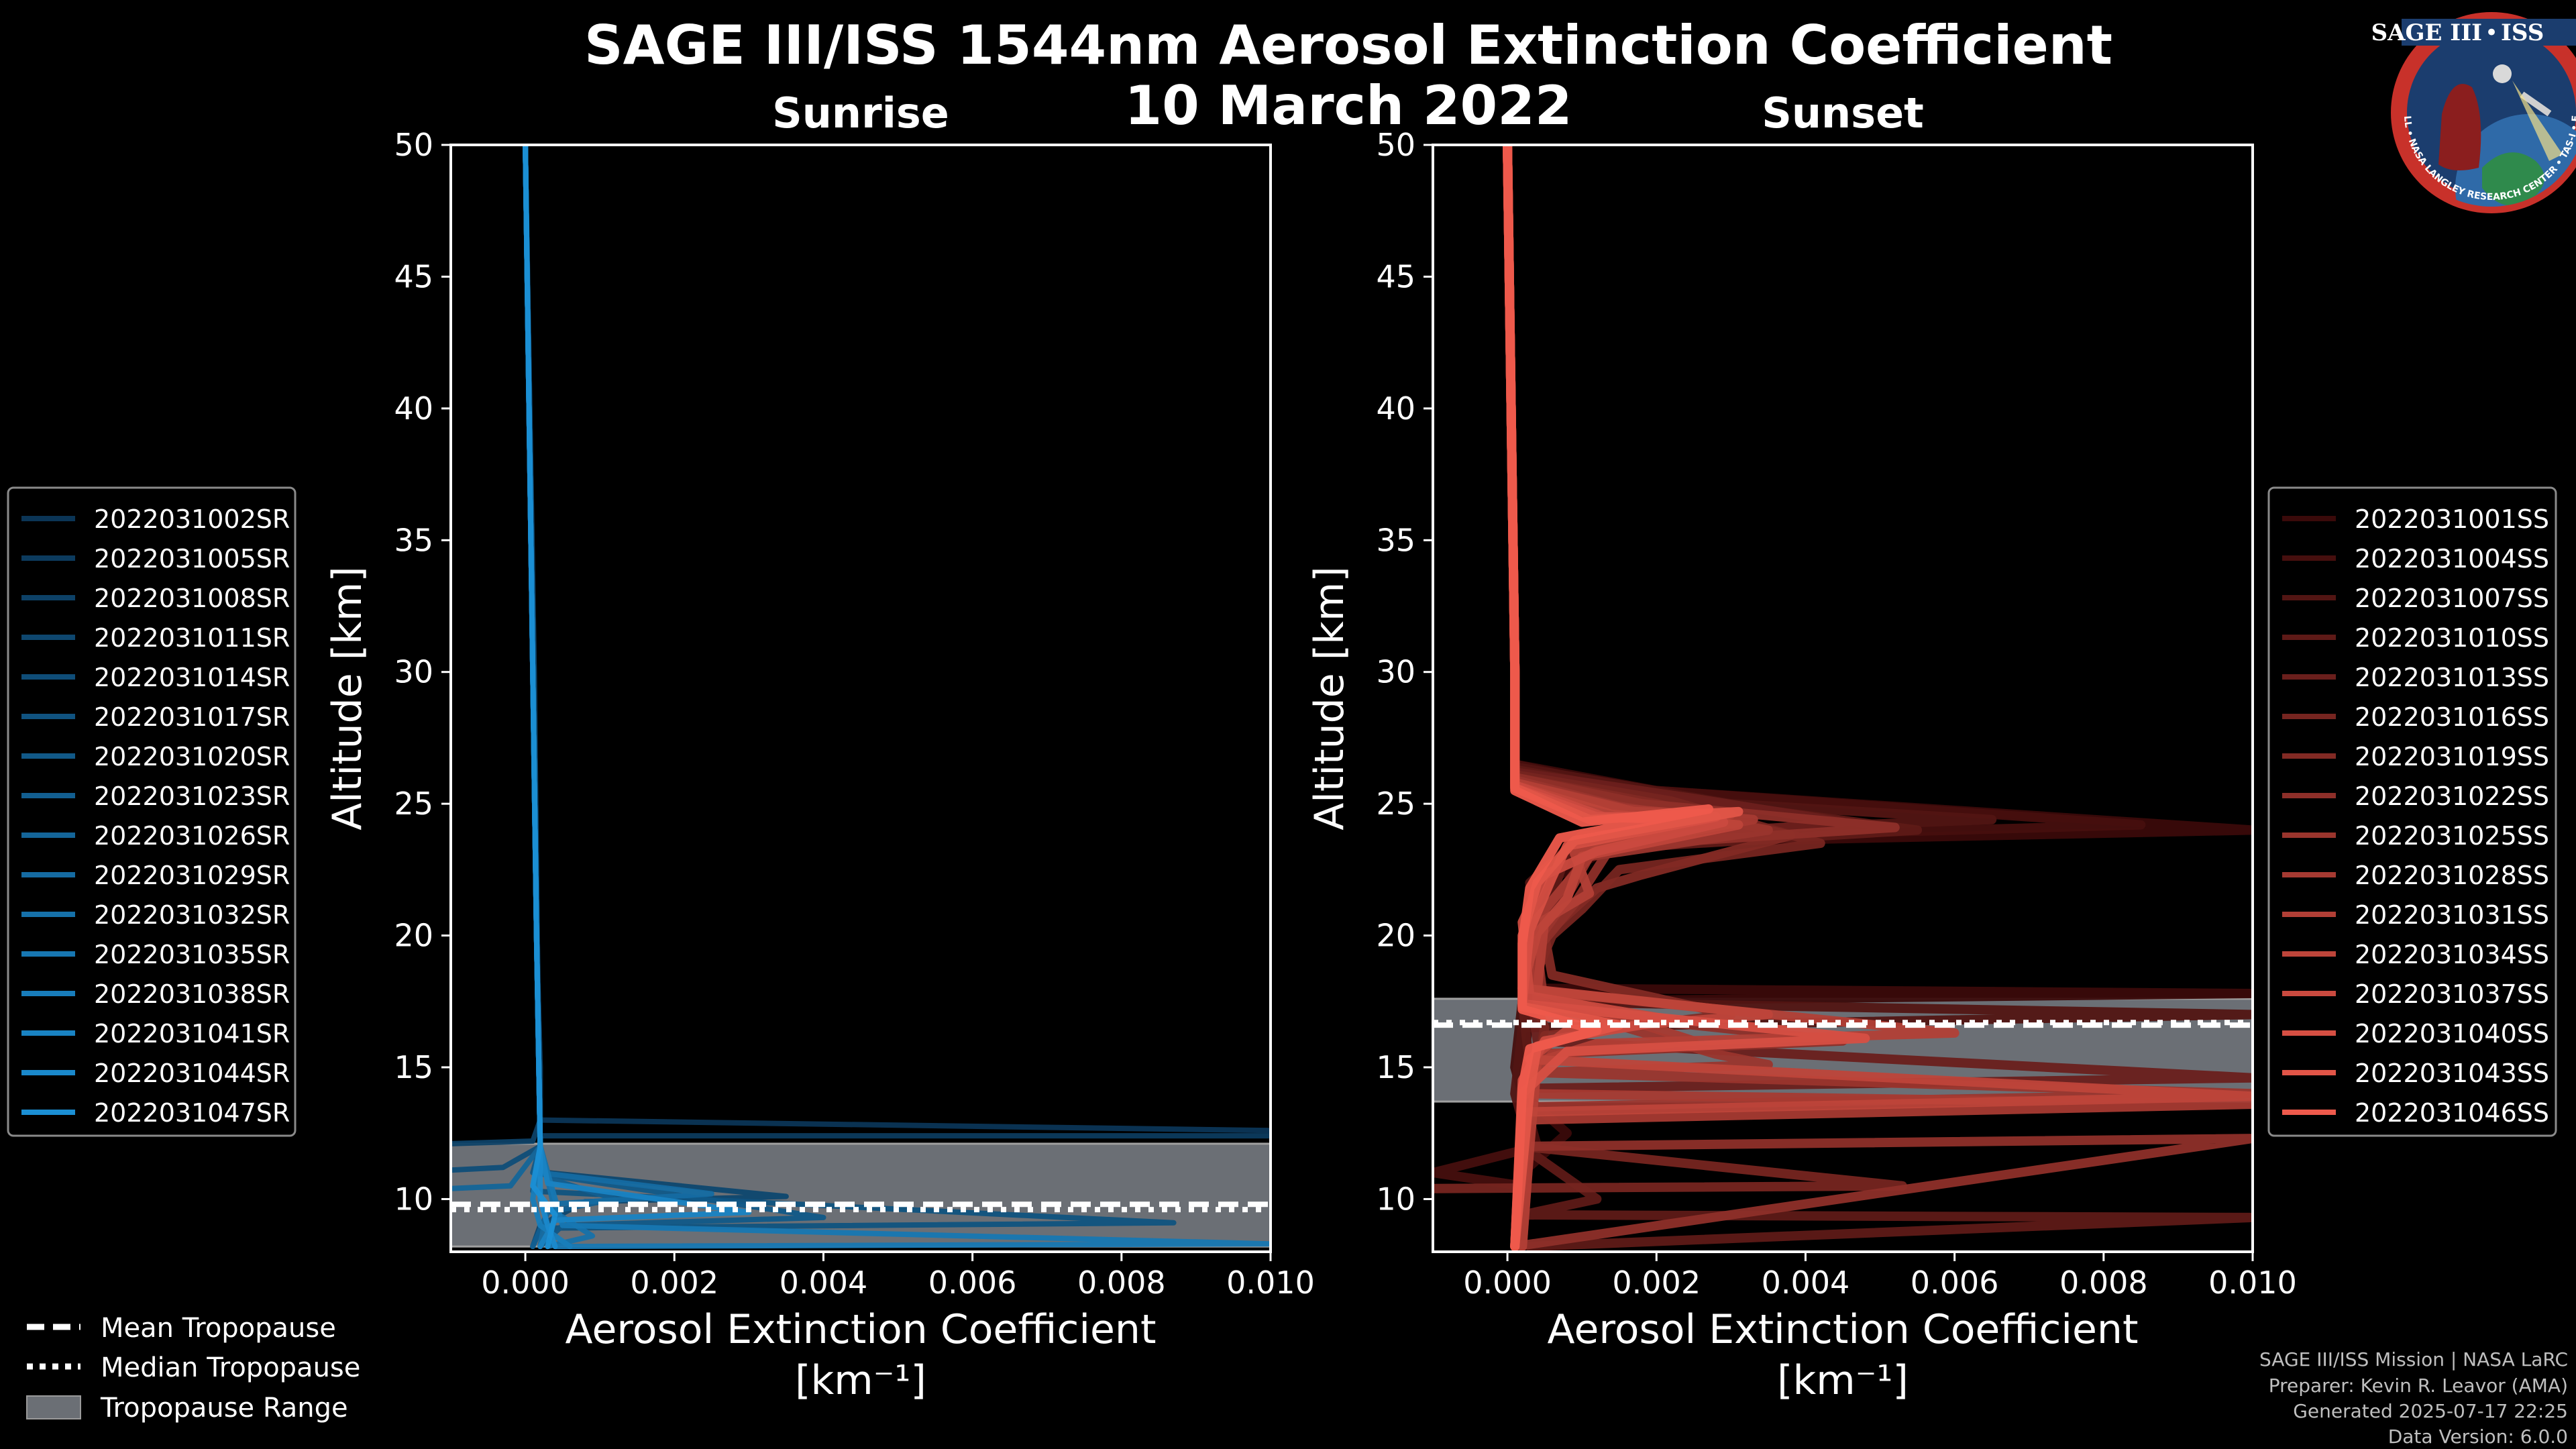 This screenshot has height=1449, width=2576. What do you see at coordinates (2491, 32) in the screenshot?
I see `logo-title-sep: •` at bounding box center [2491, 32].